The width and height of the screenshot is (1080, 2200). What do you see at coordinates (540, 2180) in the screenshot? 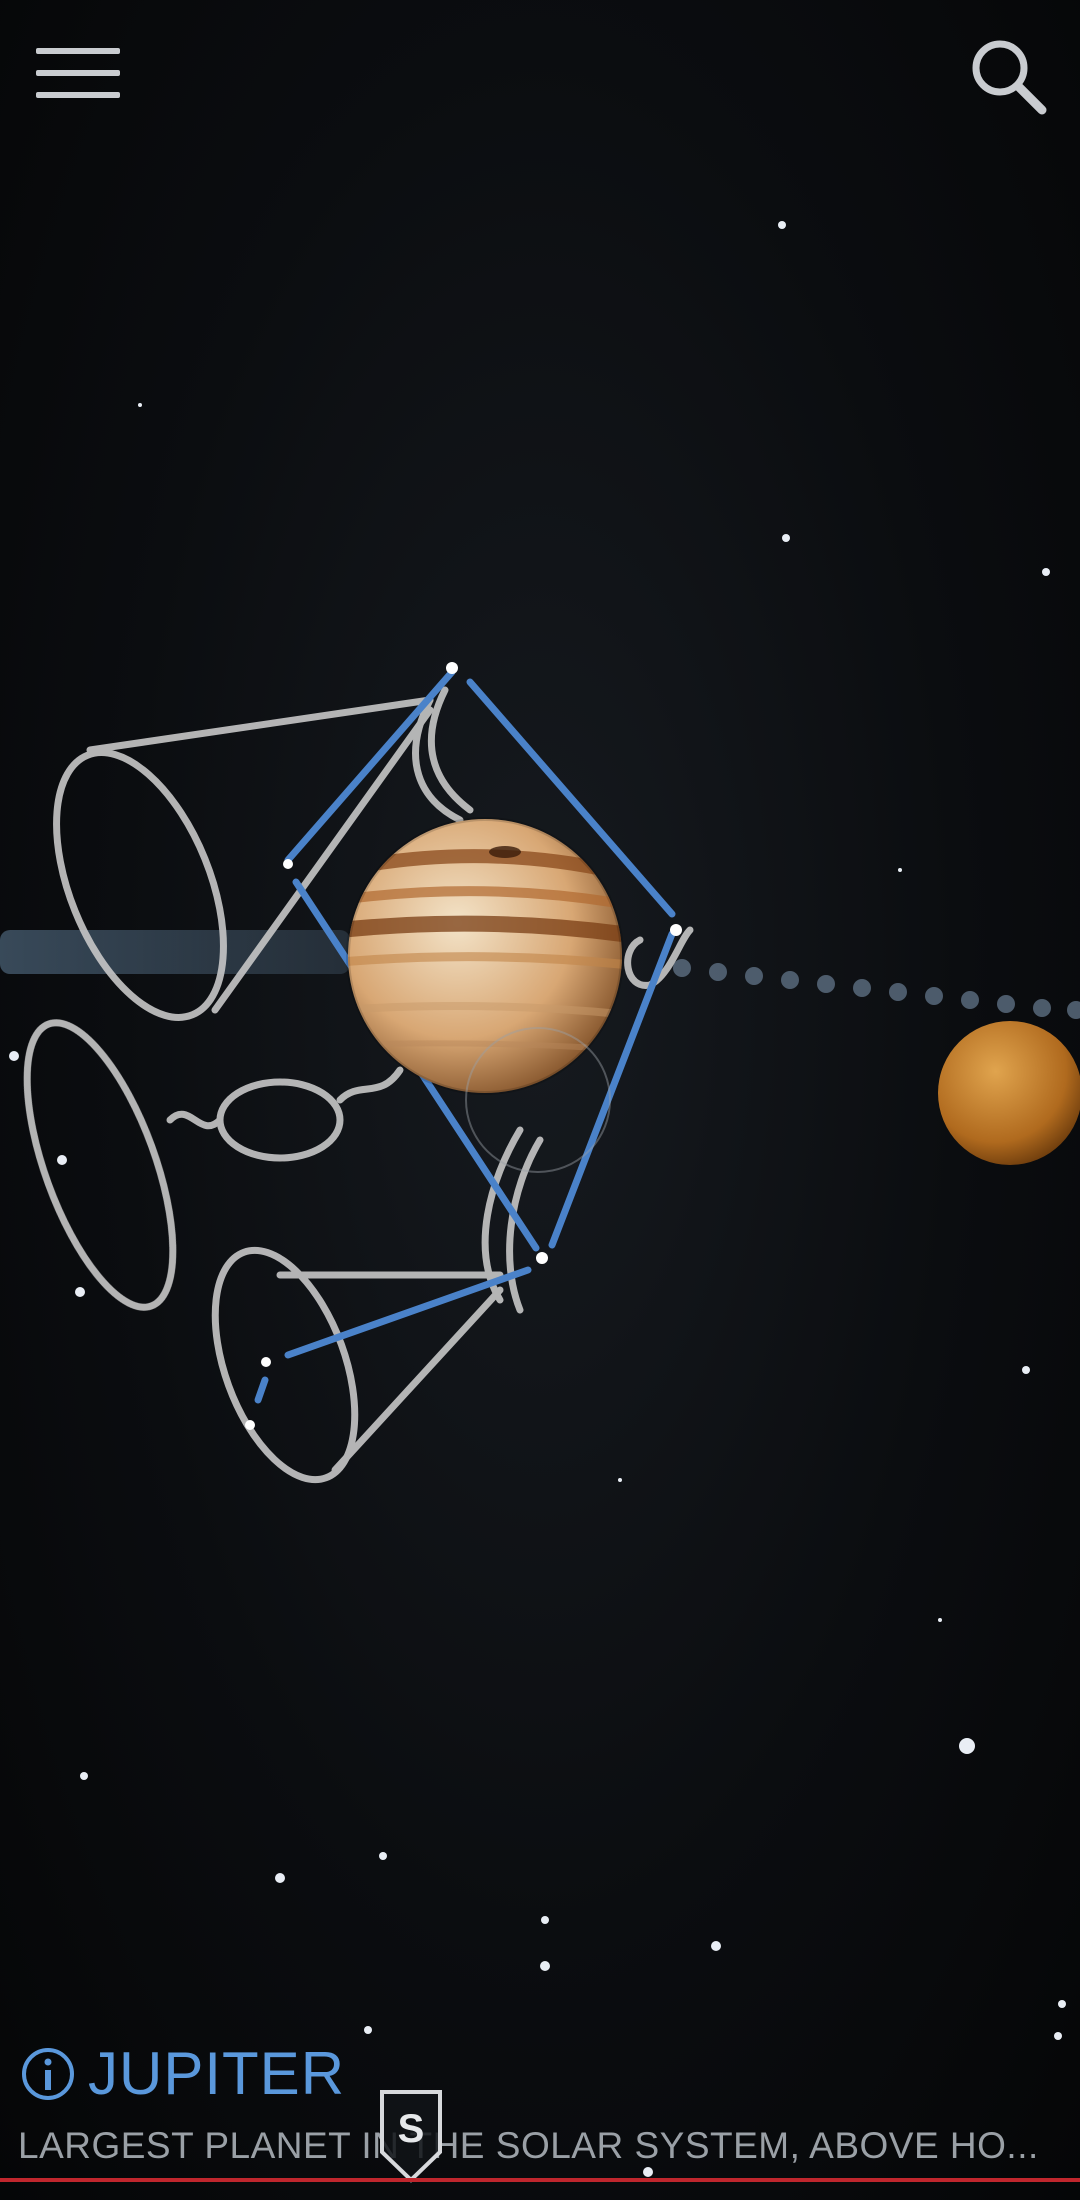
I see `horizon-line` at bounding box center [540, 2180].